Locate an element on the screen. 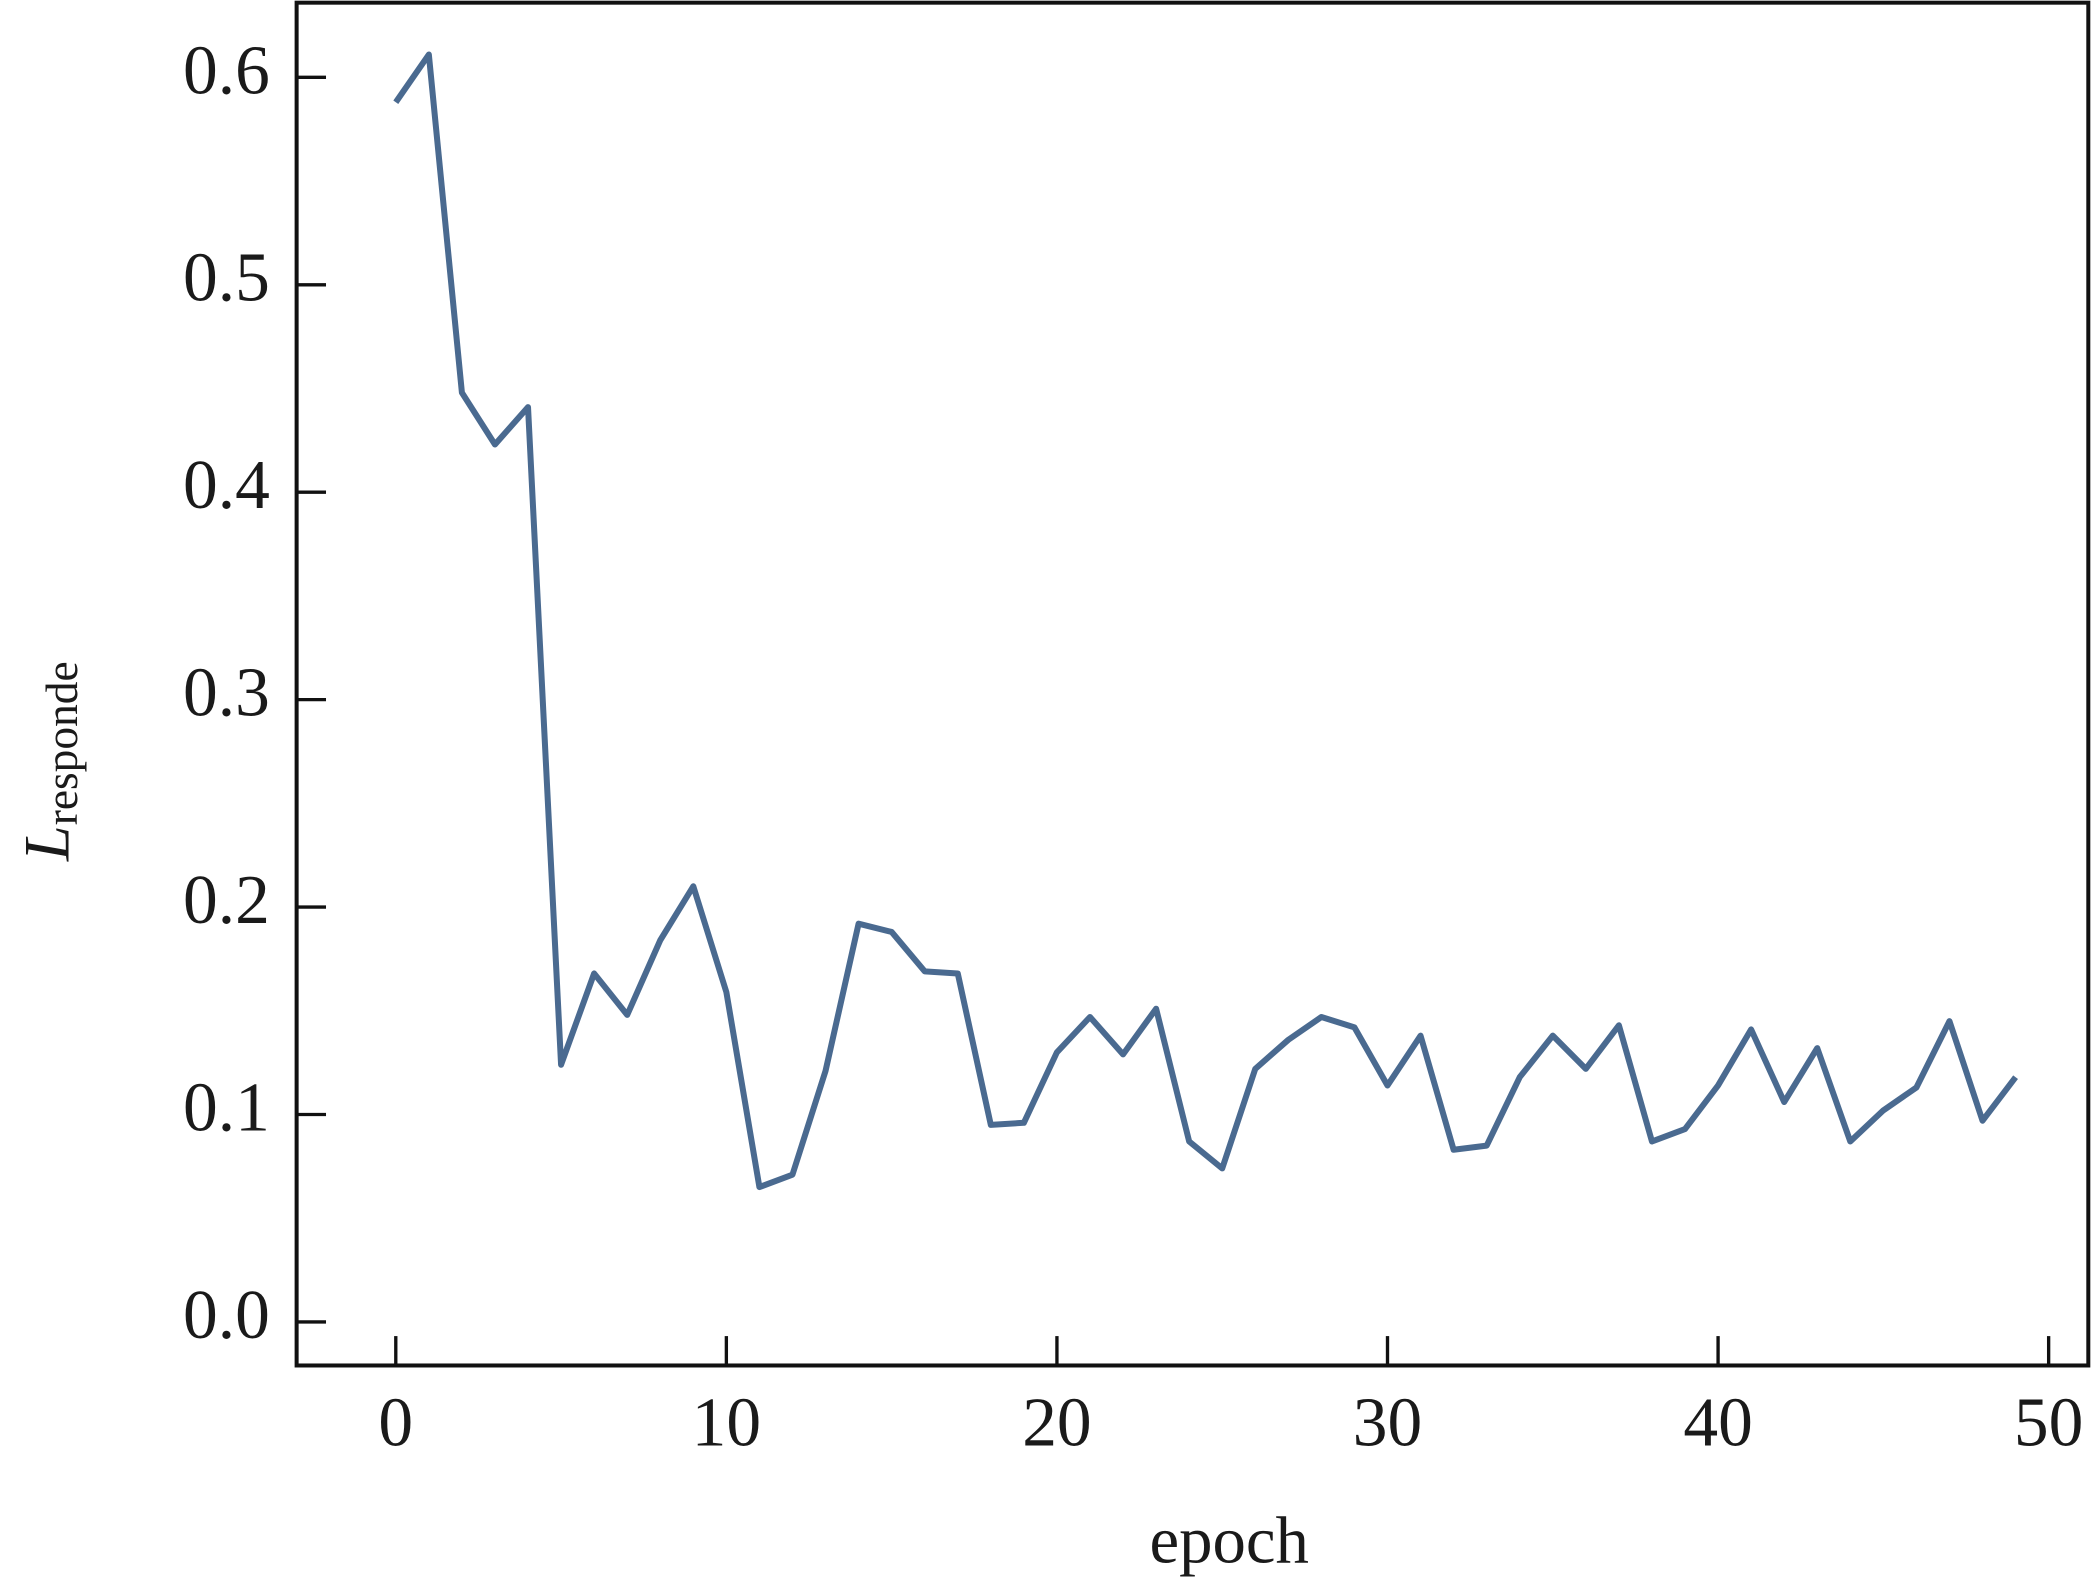 This screenshot has width=2095, height=1585. x-tick-label: 40 is located at coordinates (1717, 1423).